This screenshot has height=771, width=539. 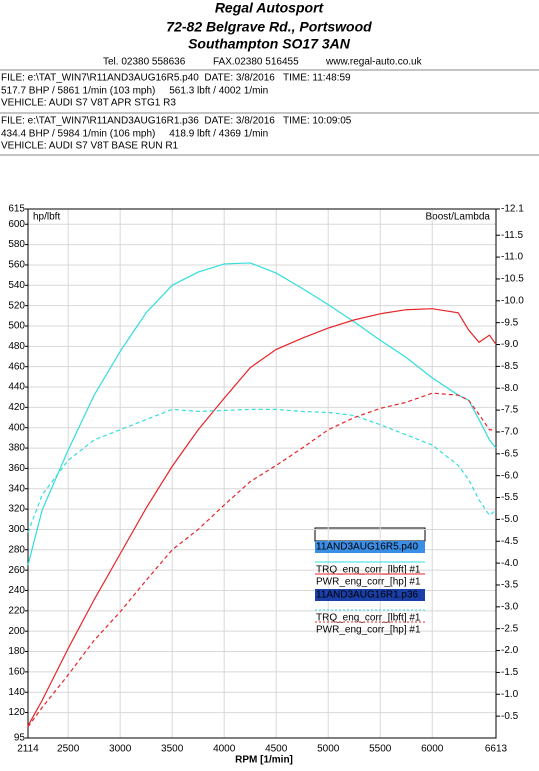 I want to click on y-tick-label: 220, so click(x=16, y=610).